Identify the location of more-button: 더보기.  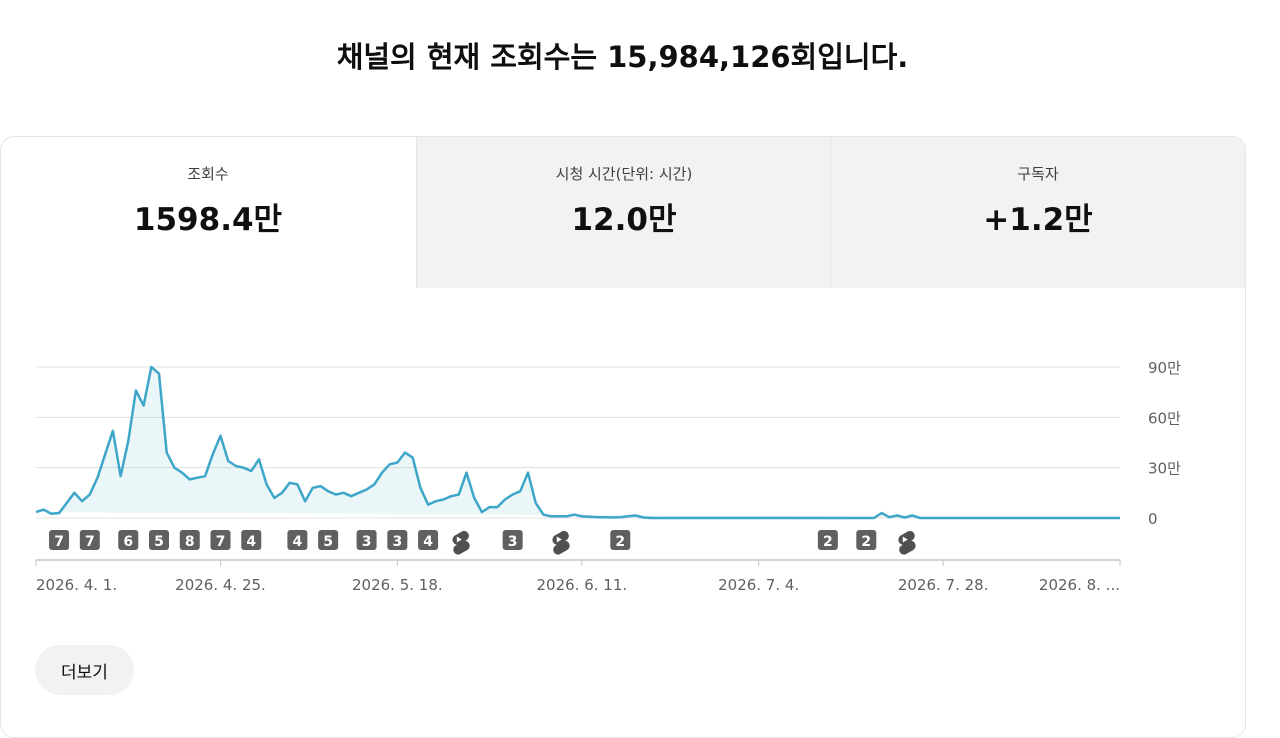
(84, 670).